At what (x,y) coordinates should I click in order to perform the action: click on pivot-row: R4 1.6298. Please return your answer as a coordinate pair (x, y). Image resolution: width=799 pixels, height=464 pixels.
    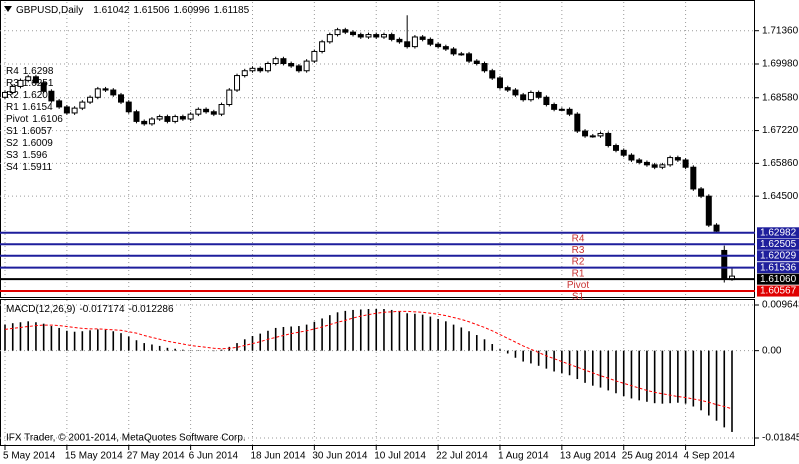
    Looking at the image, I should click on (30, 71).